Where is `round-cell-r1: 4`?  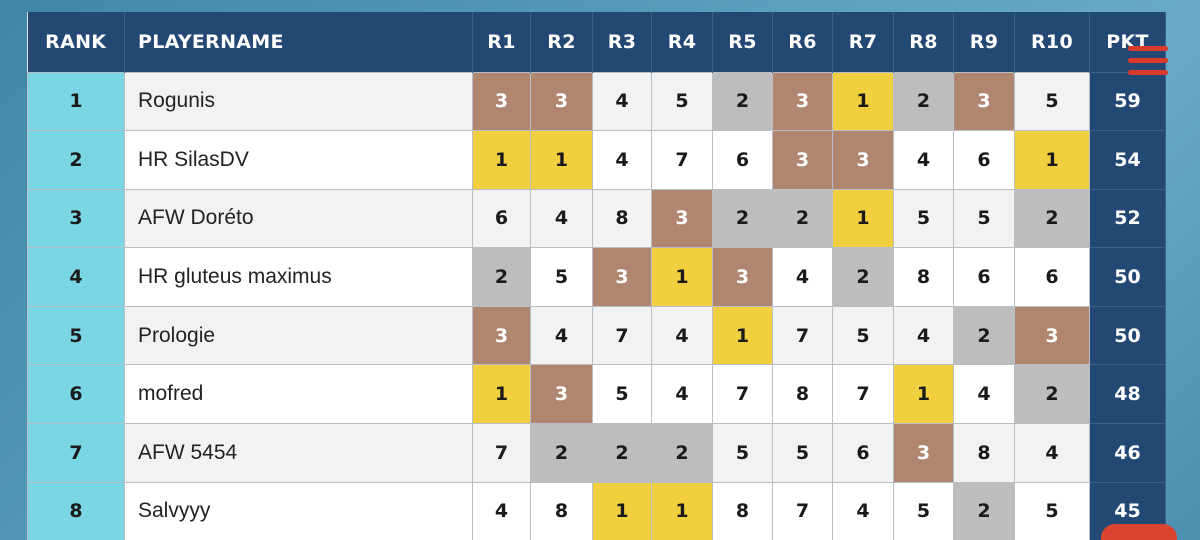
round-cell-r1: 4 is located at coordinates (501, 510).